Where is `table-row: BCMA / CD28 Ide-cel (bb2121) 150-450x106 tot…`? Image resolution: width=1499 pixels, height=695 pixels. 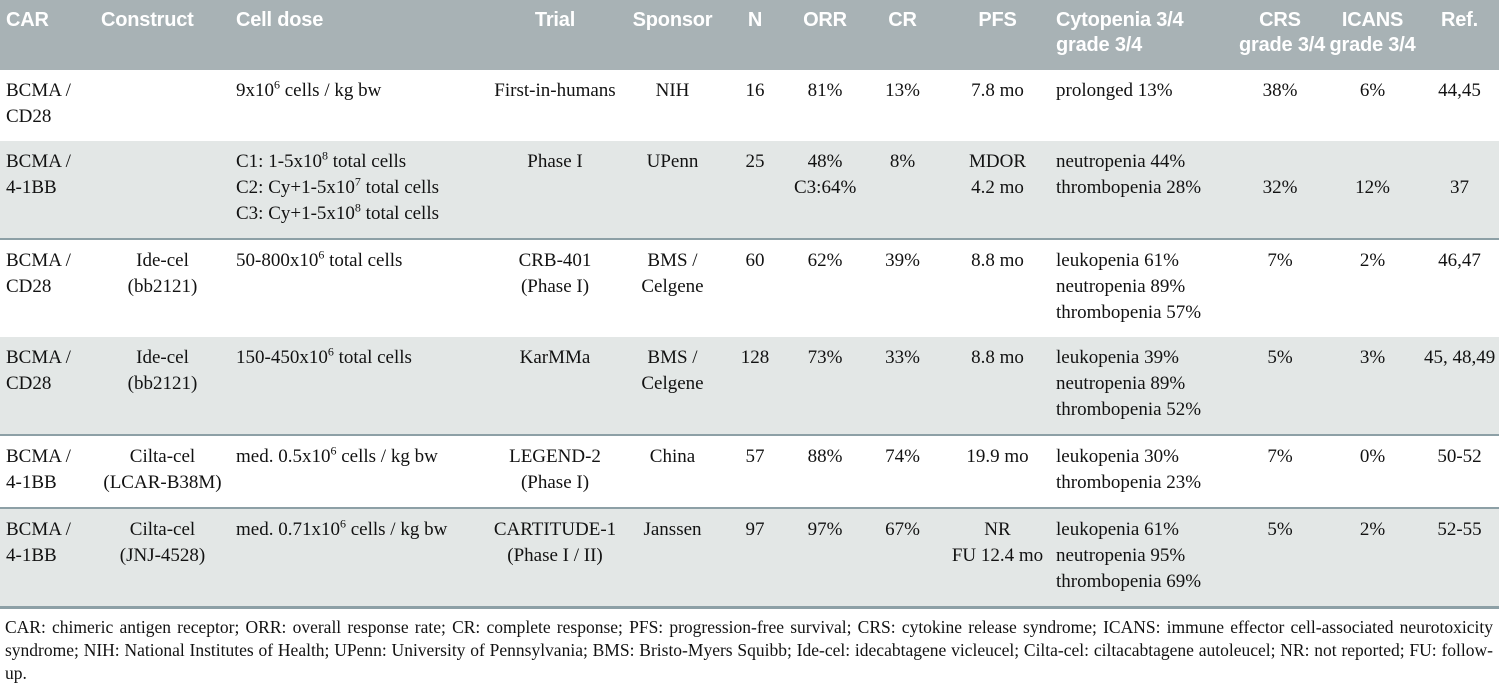 table-row: BCMA / CD28 Ide-cel (bb2121) 150-450x106 tot… is located at coordinates (749, 386).